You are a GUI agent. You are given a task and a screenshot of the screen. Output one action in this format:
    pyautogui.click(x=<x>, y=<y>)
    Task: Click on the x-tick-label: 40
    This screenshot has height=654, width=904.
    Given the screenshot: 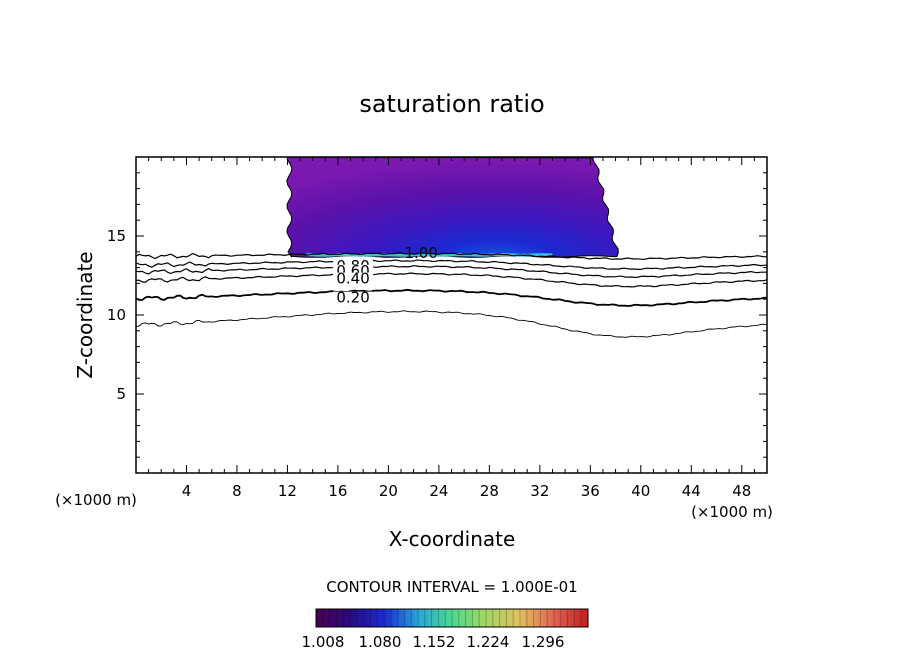 What is the action you would take?
    pyautogui.click(x=640, y=491)
    